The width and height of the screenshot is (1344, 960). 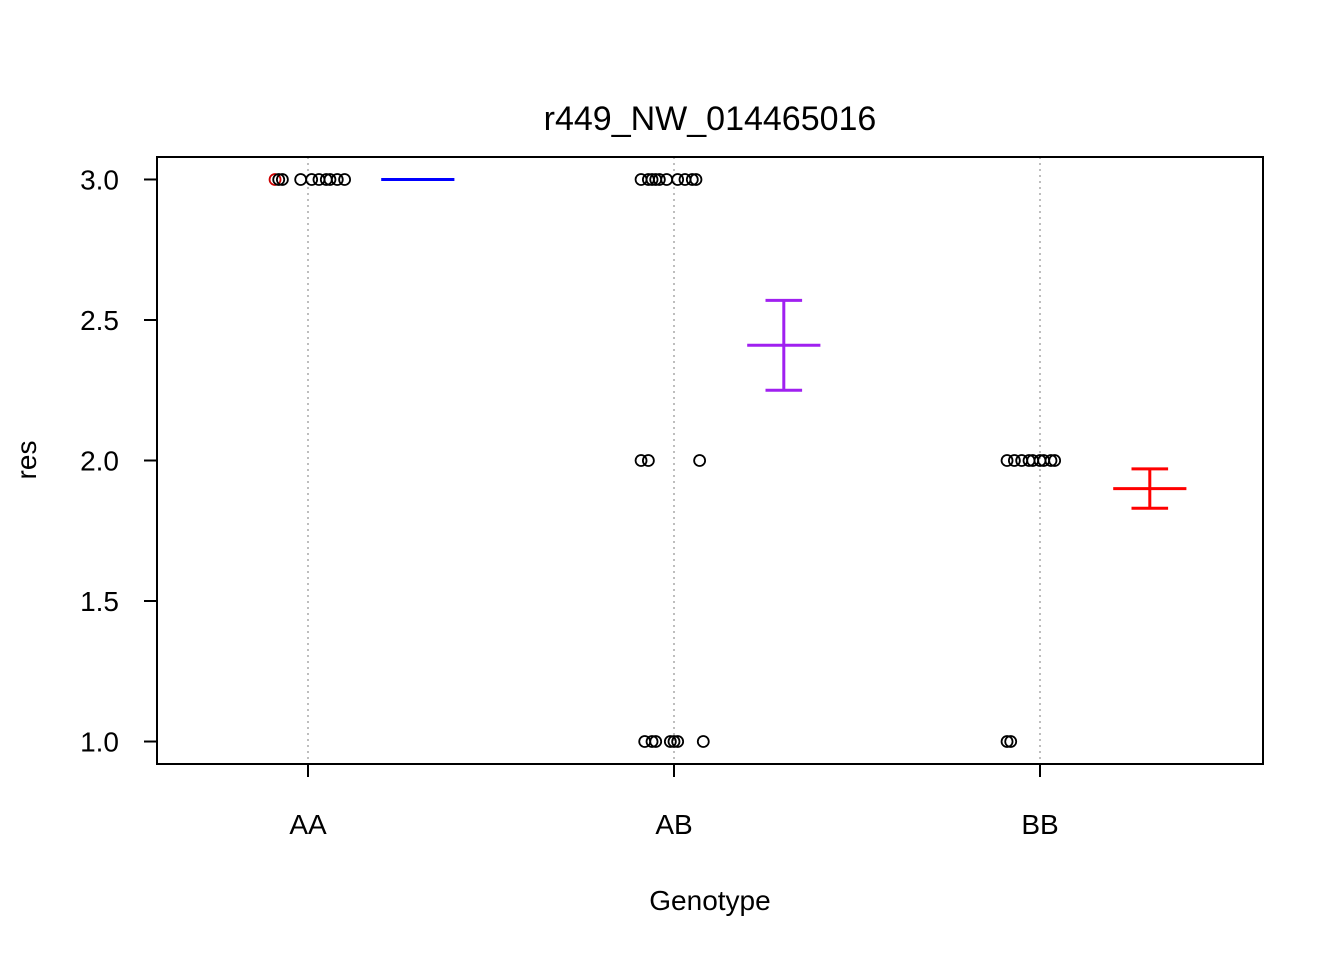 I want to click on x-tick-label-ab: AB, so click(x=673, y=824).